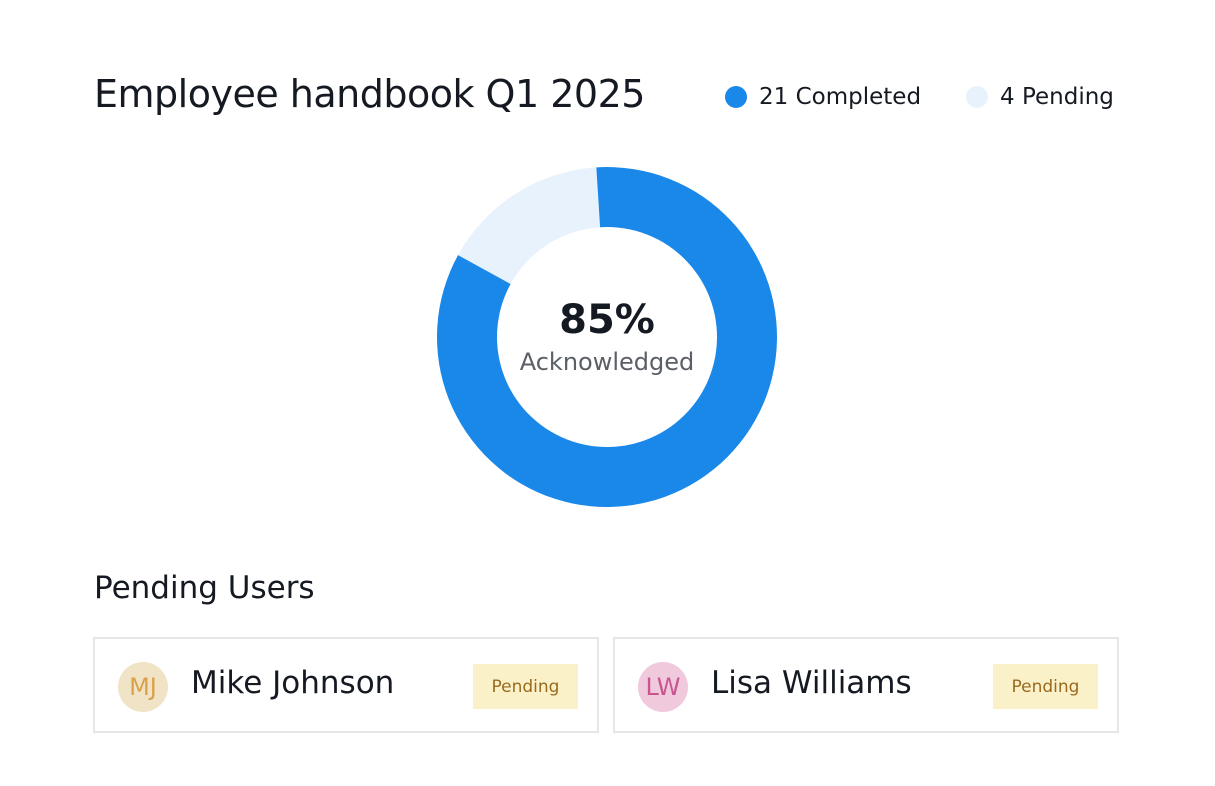 The image size is (1215, 786). I want to click on legend-value: 4, so click(1007, 97).